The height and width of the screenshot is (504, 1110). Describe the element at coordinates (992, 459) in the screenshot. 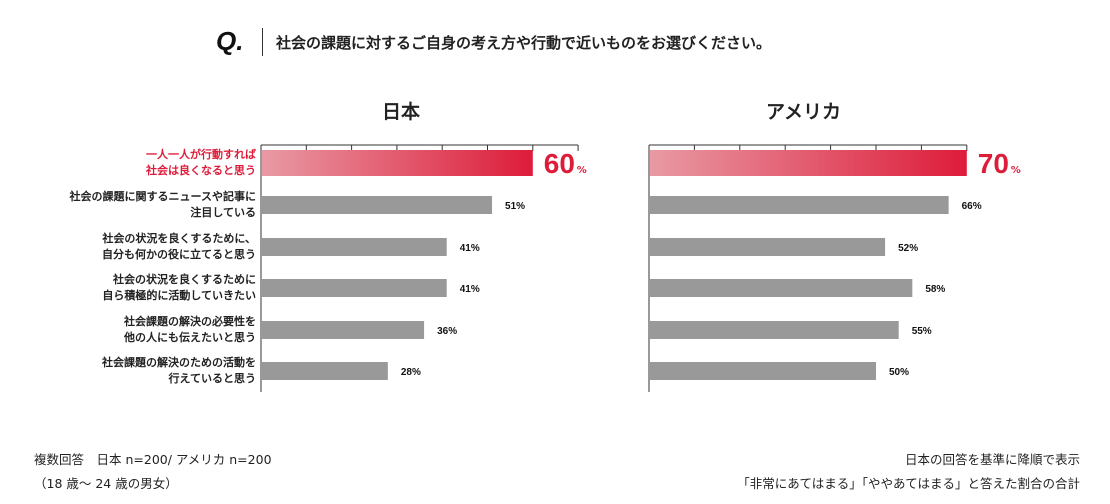

I see `footer-sort-note: 日本の回答を基準に降順で表示` at that location.